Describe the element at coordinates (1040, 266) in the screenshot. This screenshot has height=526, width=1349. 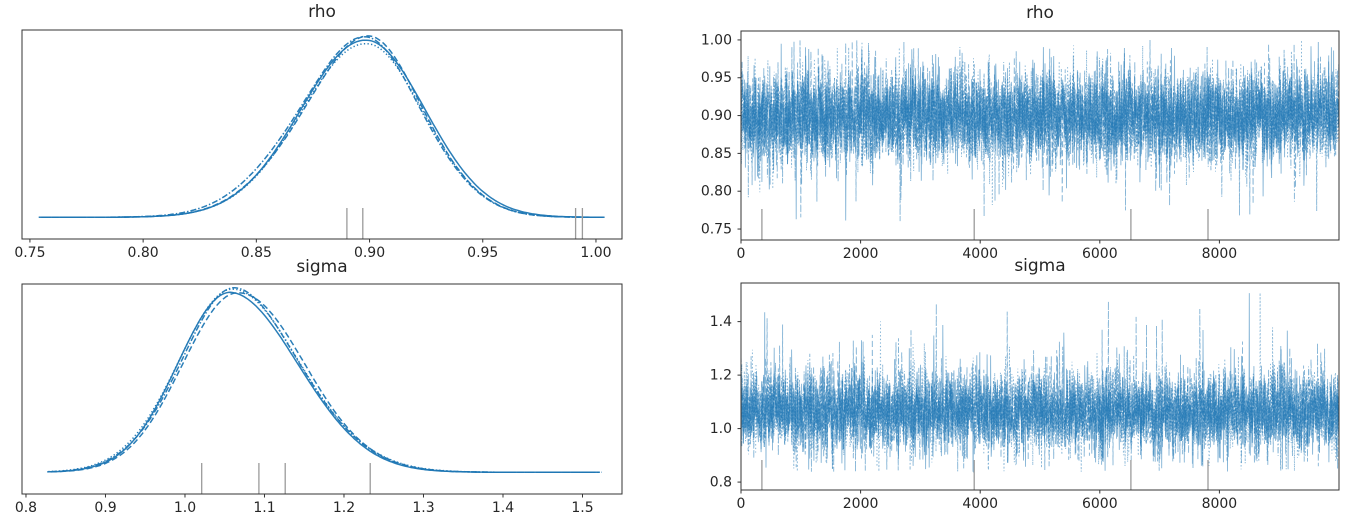
I see `panel-title-sigma-trace: sigma` at that location.